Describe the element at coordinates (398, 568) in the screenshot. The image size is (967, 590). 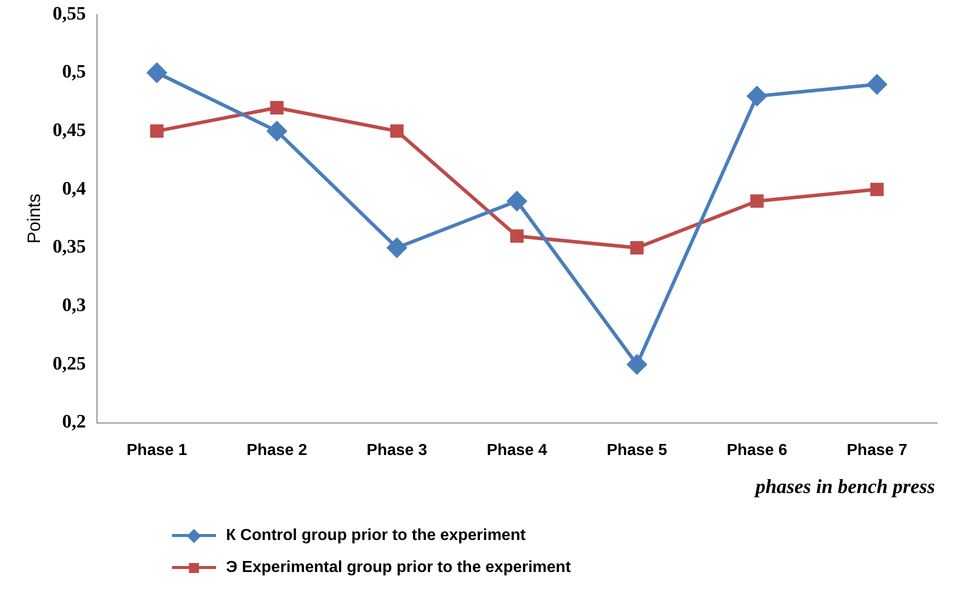
I see `legend-label: Э Experimental group prior to the experiment` at that location.